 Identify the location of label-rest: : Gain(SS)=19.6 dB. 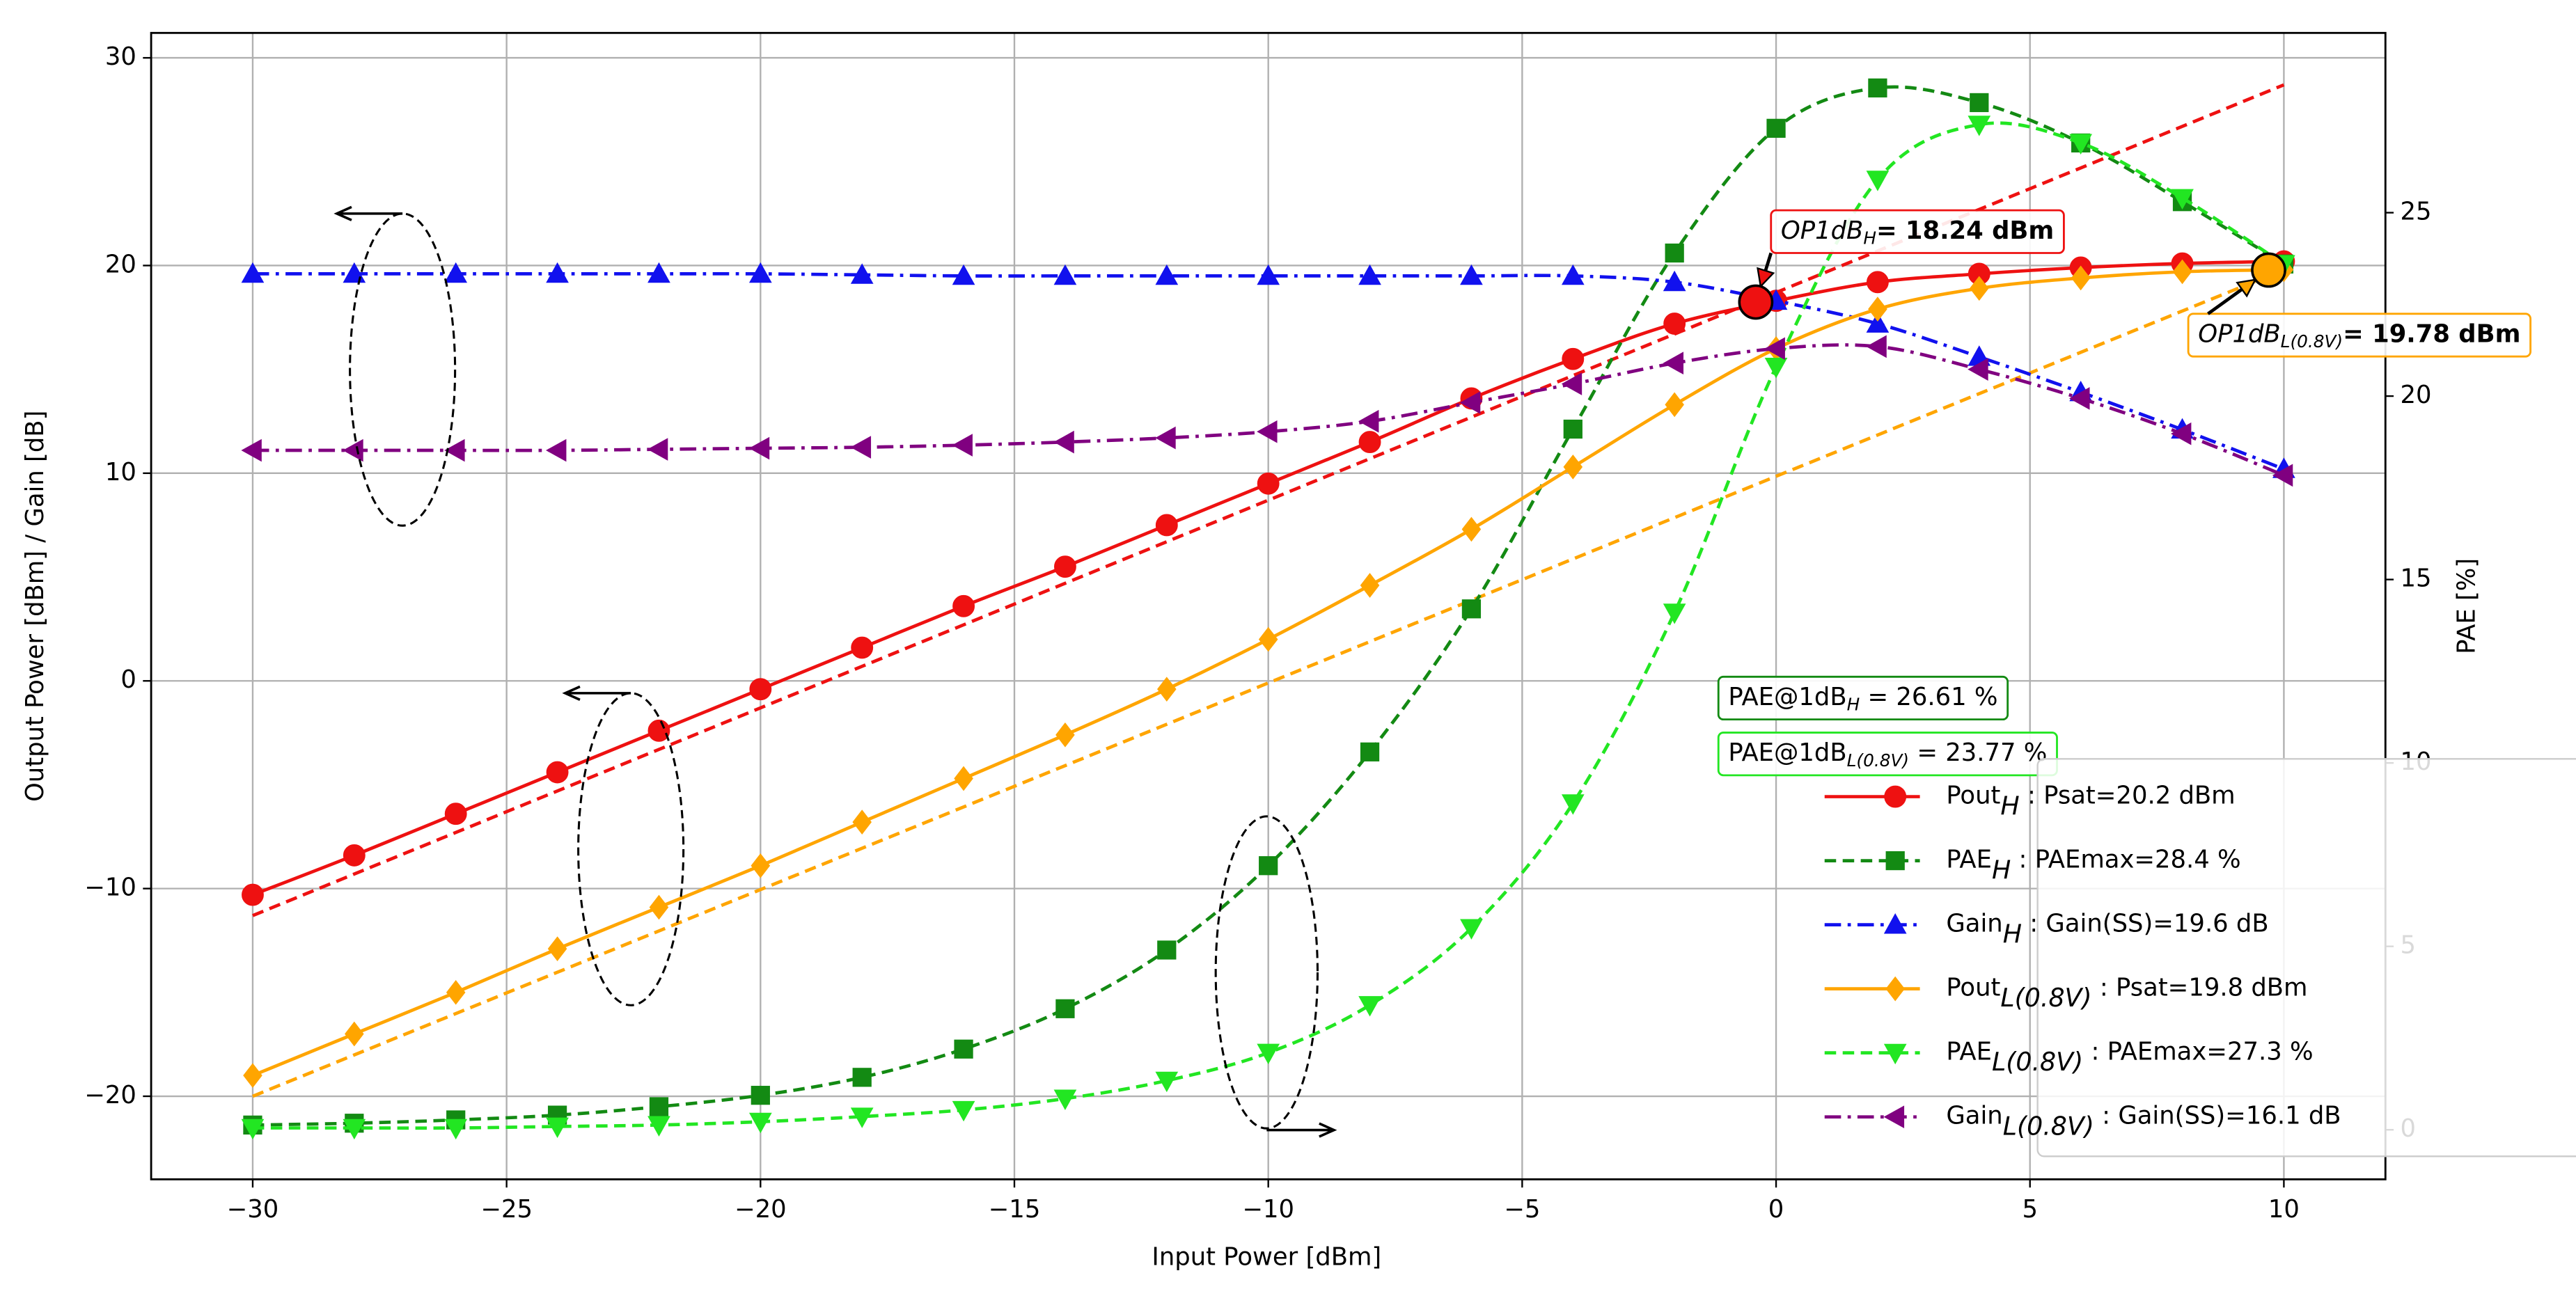
(2145, 924).